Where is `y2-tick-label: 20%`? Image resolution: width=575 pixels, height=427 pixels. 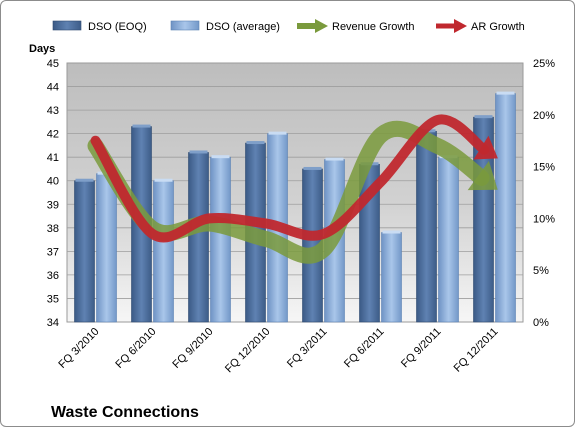 y2-tick-label: 20% is located at coordinates (544, 116).